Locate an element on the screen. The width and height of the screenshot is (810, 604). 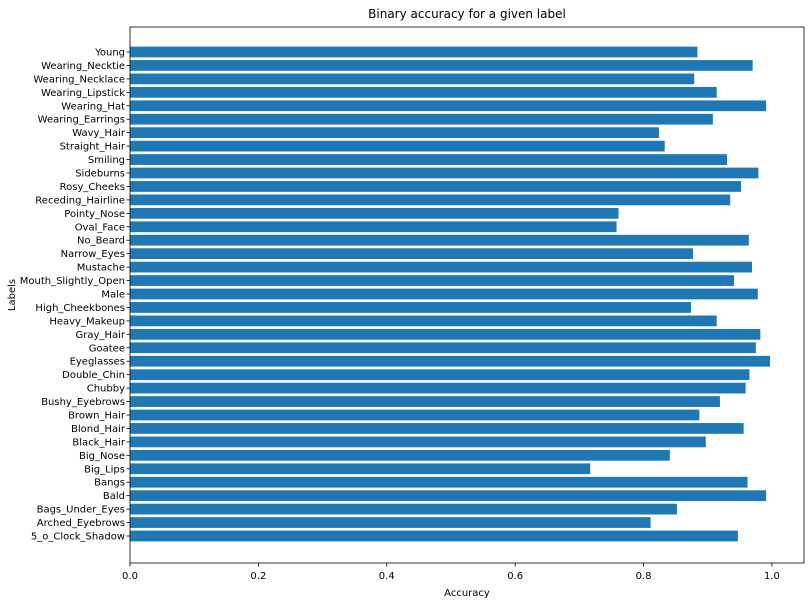
y-tick-label: Arched_Eyebrows is located at coordinates (81, 523).